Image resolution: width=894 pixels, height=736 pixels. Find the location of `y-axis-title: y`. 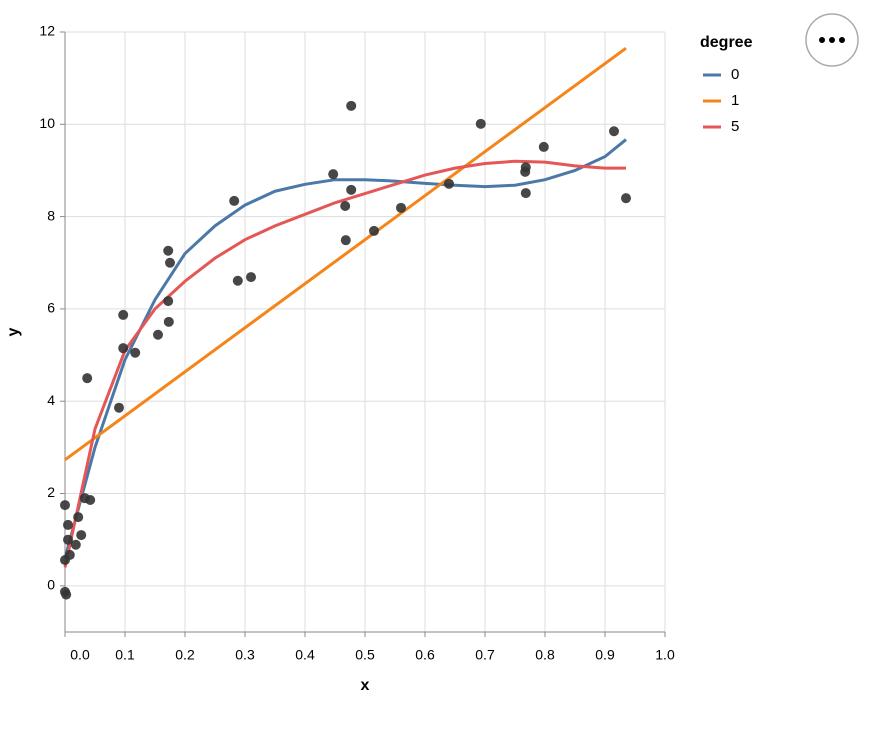

y-axis-title: y is located at coordinates (13, 331).